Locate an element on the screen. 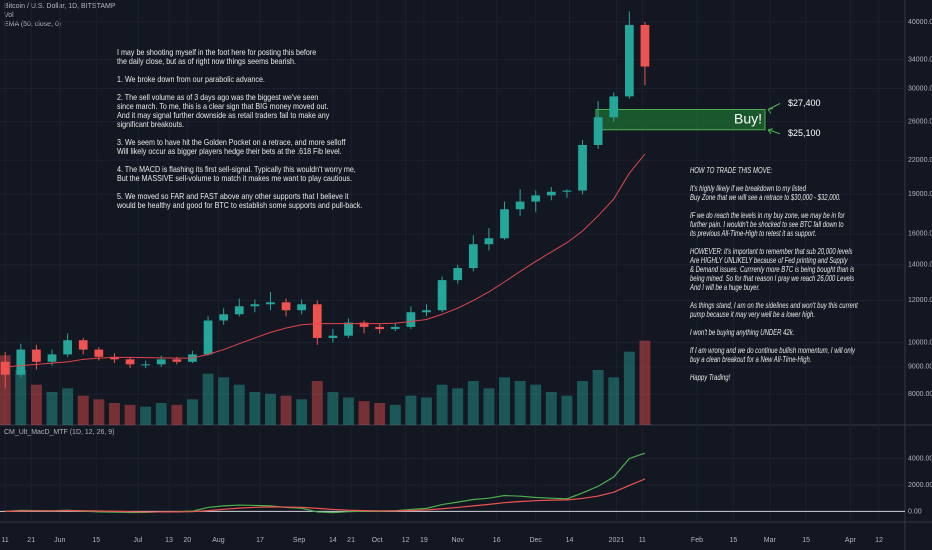  x-tick-label: 17 is located at coordinates (260, 540).